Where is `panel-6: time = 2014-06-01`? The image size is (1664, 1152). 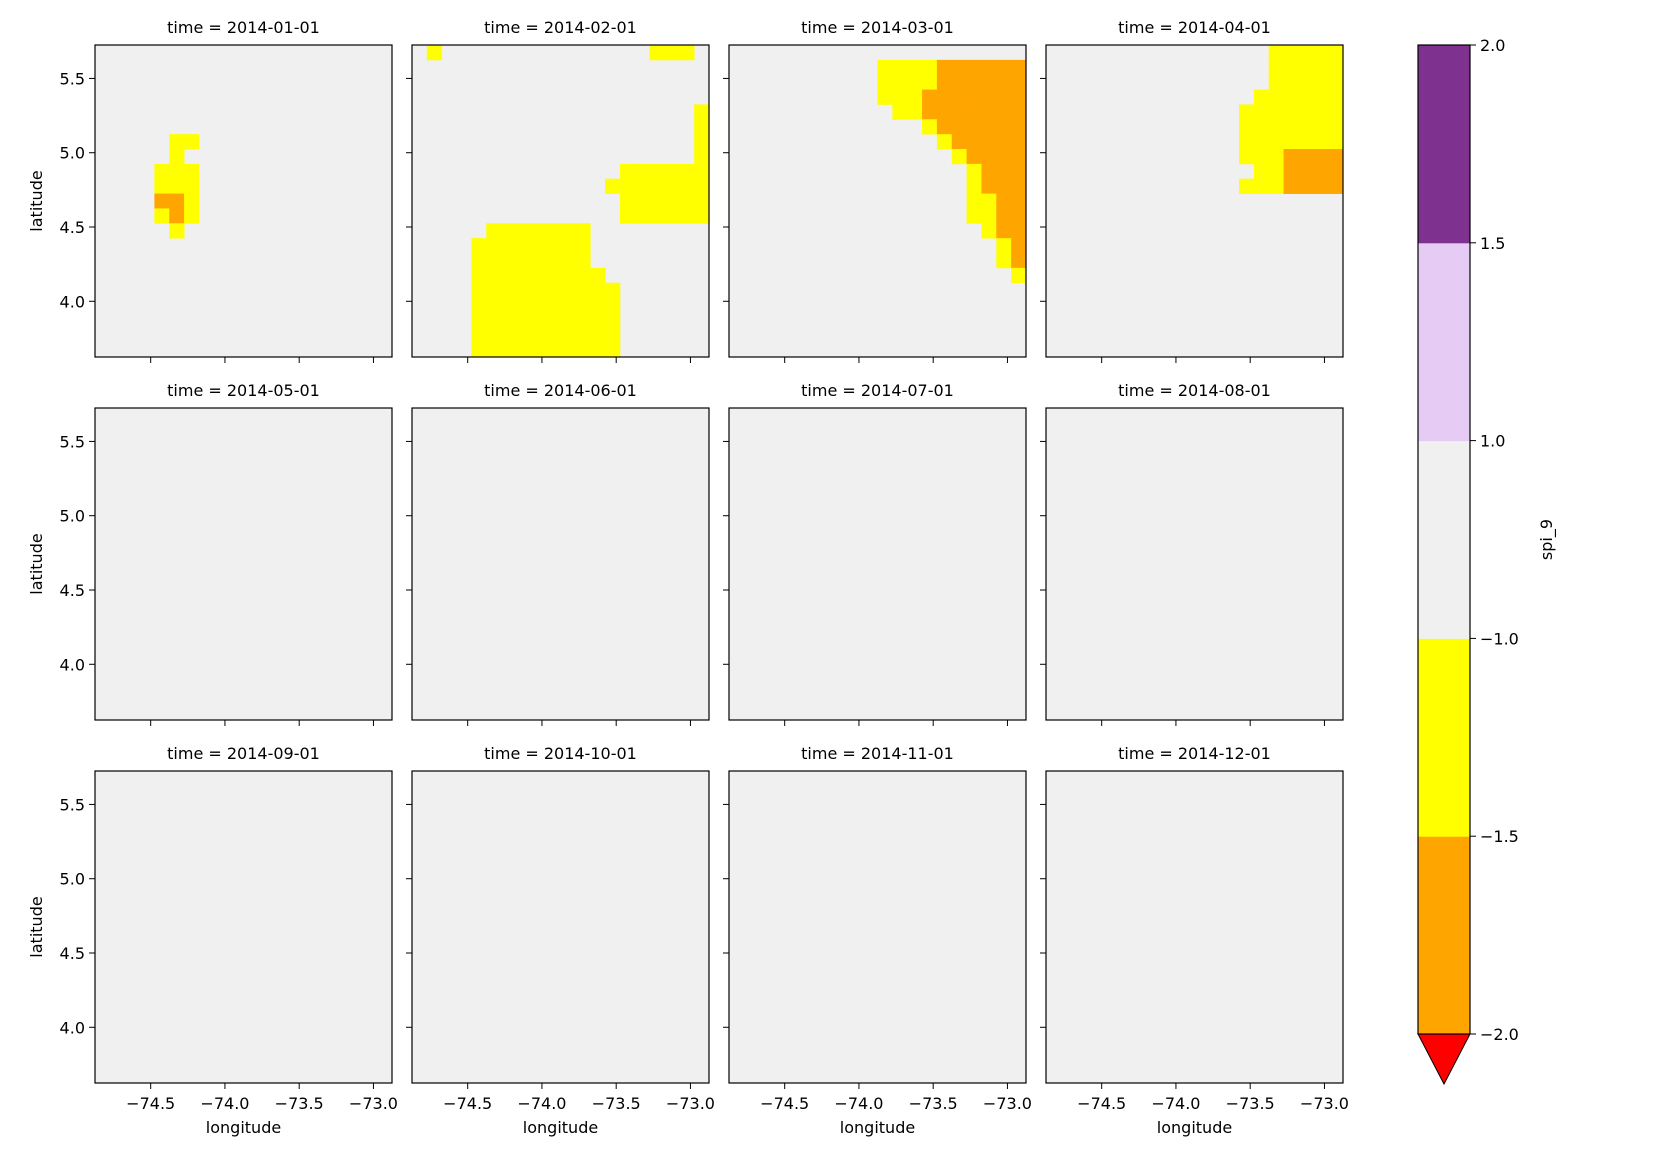 panel-6: time = 2014-06-01 is located at coordinates (558, 553).